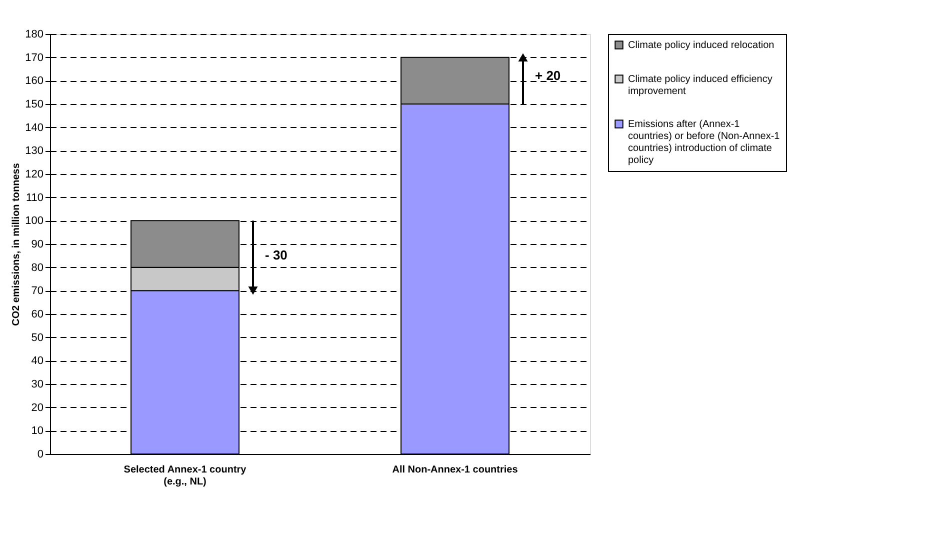  What do you see at coordinates (701, 45) in the screenshot?
I see `legend-label: Climate policy induced relocation` at bounding box center [701, 45].